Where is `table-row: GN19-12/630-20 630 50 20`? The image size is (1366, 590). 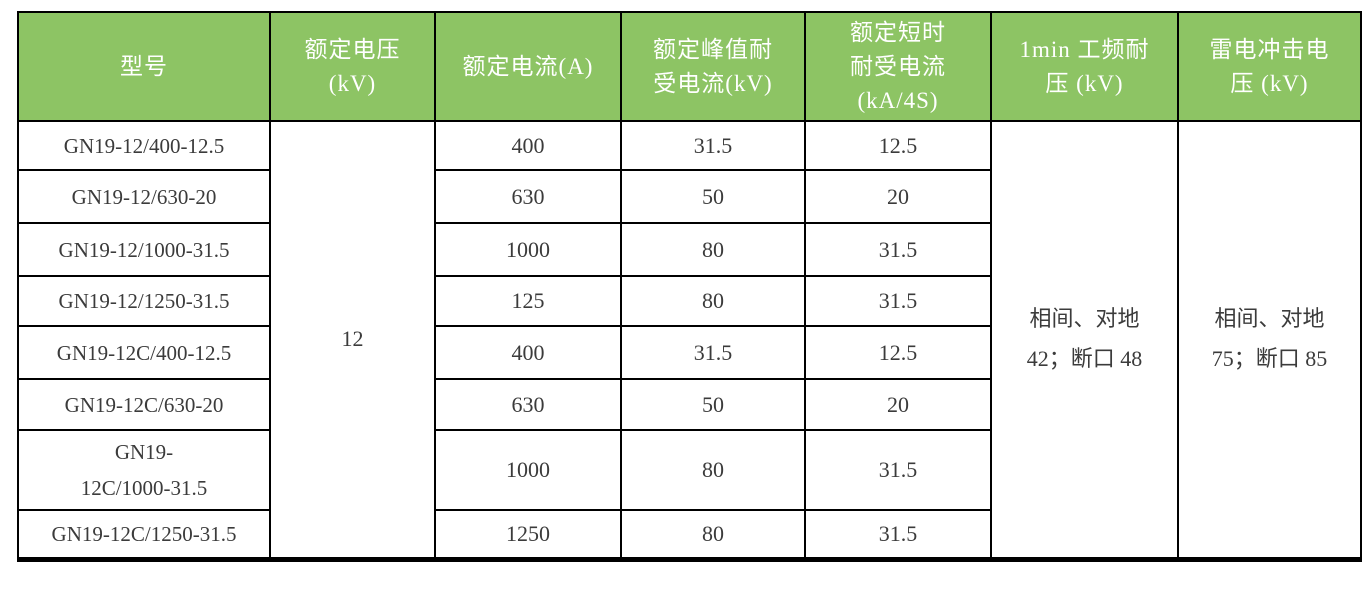 table-row: GN19-12/630-20 630 50 20 is located at coordinates (689, 196).